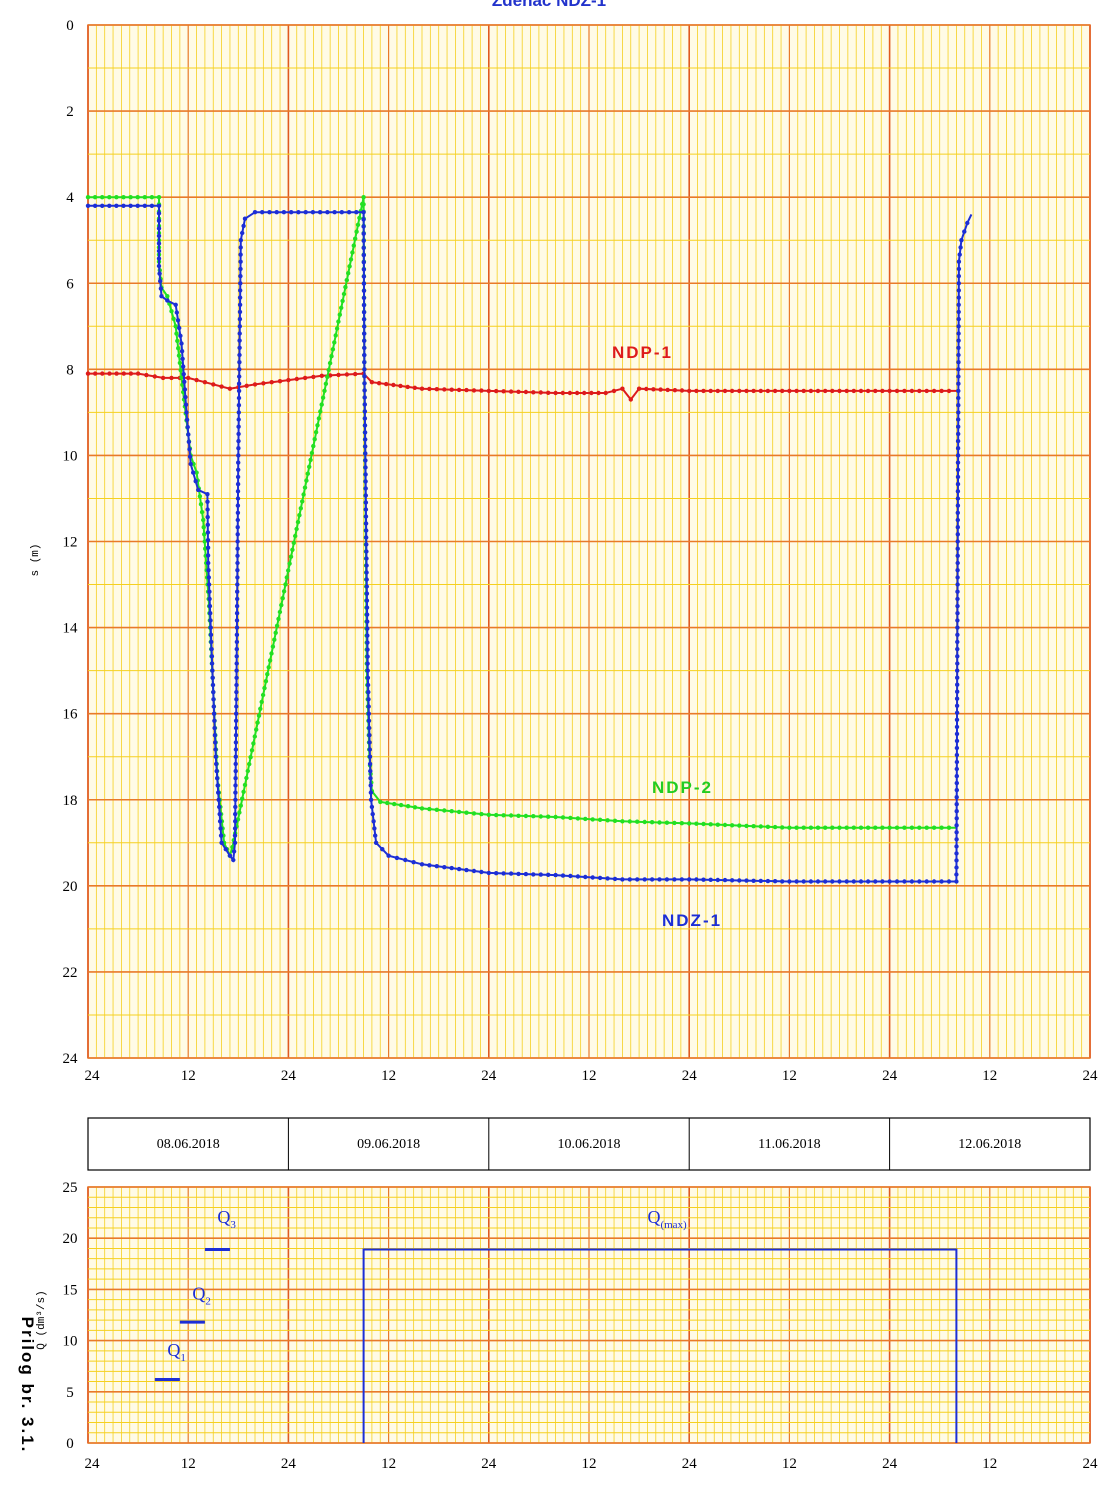 The image size is (1098, 1497). What do you see at coordinates (70, 198) in the screenshot?
I see `upper-y-tick: 4` at bounding box center [70, 198].